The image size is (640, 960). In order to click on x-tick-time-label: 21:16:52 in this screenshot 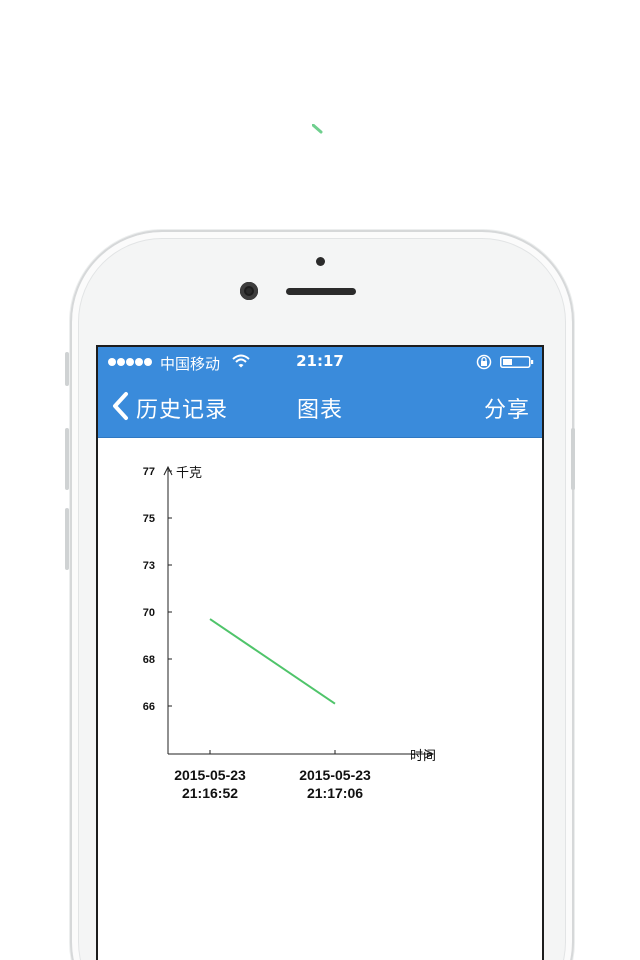, I will do `click(210, 793)`.